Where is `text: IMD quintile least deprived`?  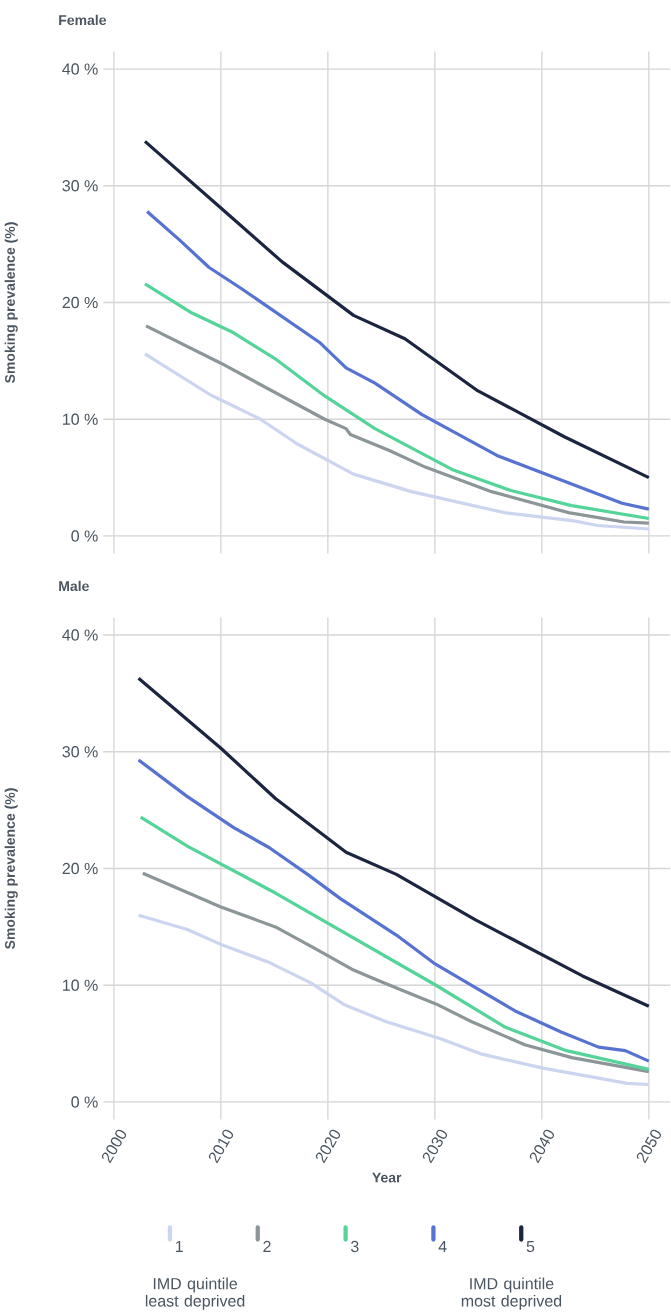 text: IMD quintile least deprived is located at coordinates (195, 1293).